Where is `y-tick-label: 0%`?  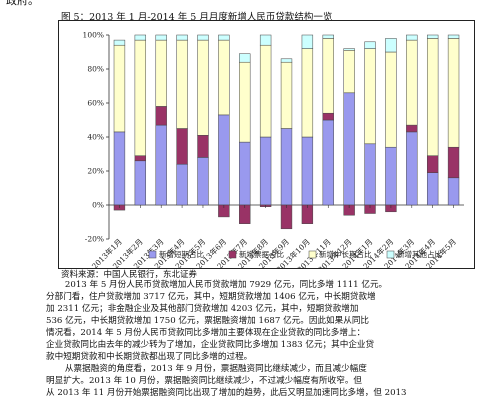 y-tick-label: 0% is located at coordinates (98, 205).